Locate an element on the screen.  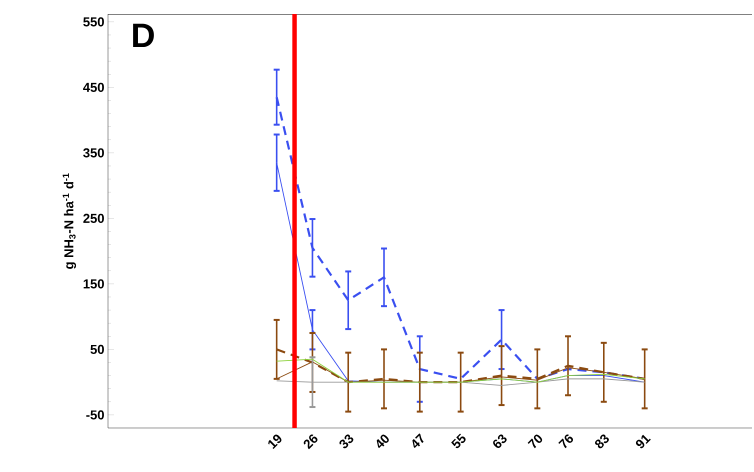
y-tick-label: 150 is located at coordinates (94, 283).